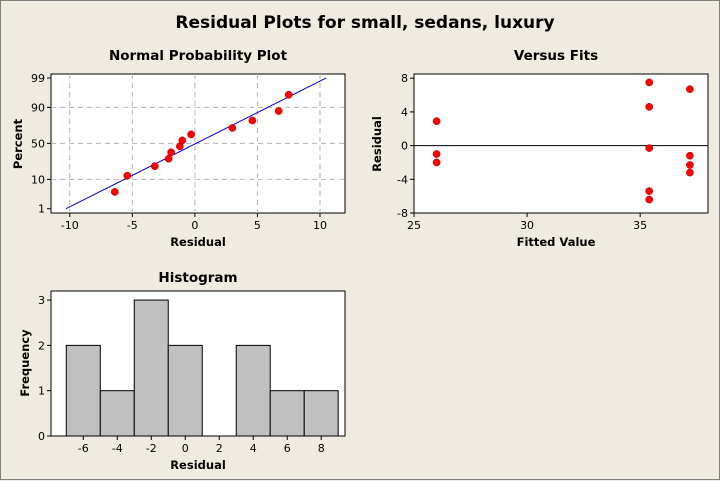 The height and width of the screenshot is (481, 720). I want to click on npp-xtick-label: -10, so click(70, 225).